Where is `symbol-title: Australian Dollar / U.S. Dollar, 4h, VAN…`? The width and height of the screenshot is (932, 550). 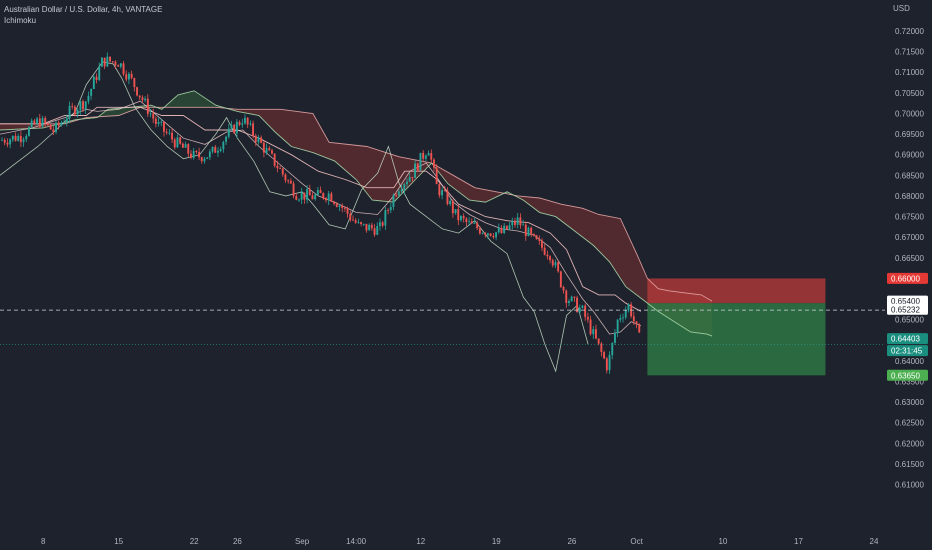 symbol-title: Australian Dollar / U.S. Dollar, 4h, VAN… is located at coordinates (83, 9).